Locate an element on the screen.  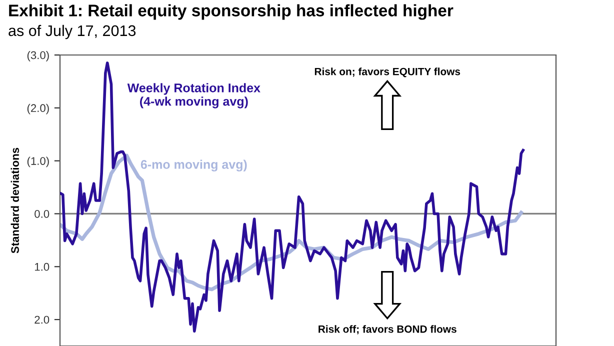
y-tick-label: (1.0) is located at coordinates (38, 162).